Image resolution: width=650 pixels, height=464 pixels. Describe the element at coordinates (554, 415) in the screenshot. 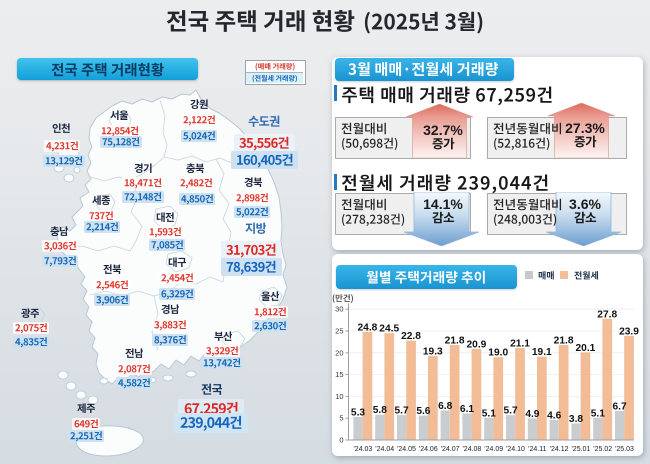

I see `svg-text: 4.6` at that location.